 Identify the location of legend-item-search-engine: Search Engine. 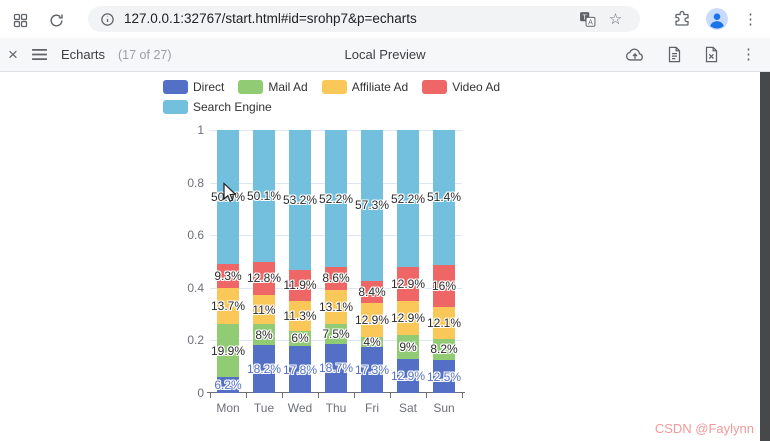
(217, 107).